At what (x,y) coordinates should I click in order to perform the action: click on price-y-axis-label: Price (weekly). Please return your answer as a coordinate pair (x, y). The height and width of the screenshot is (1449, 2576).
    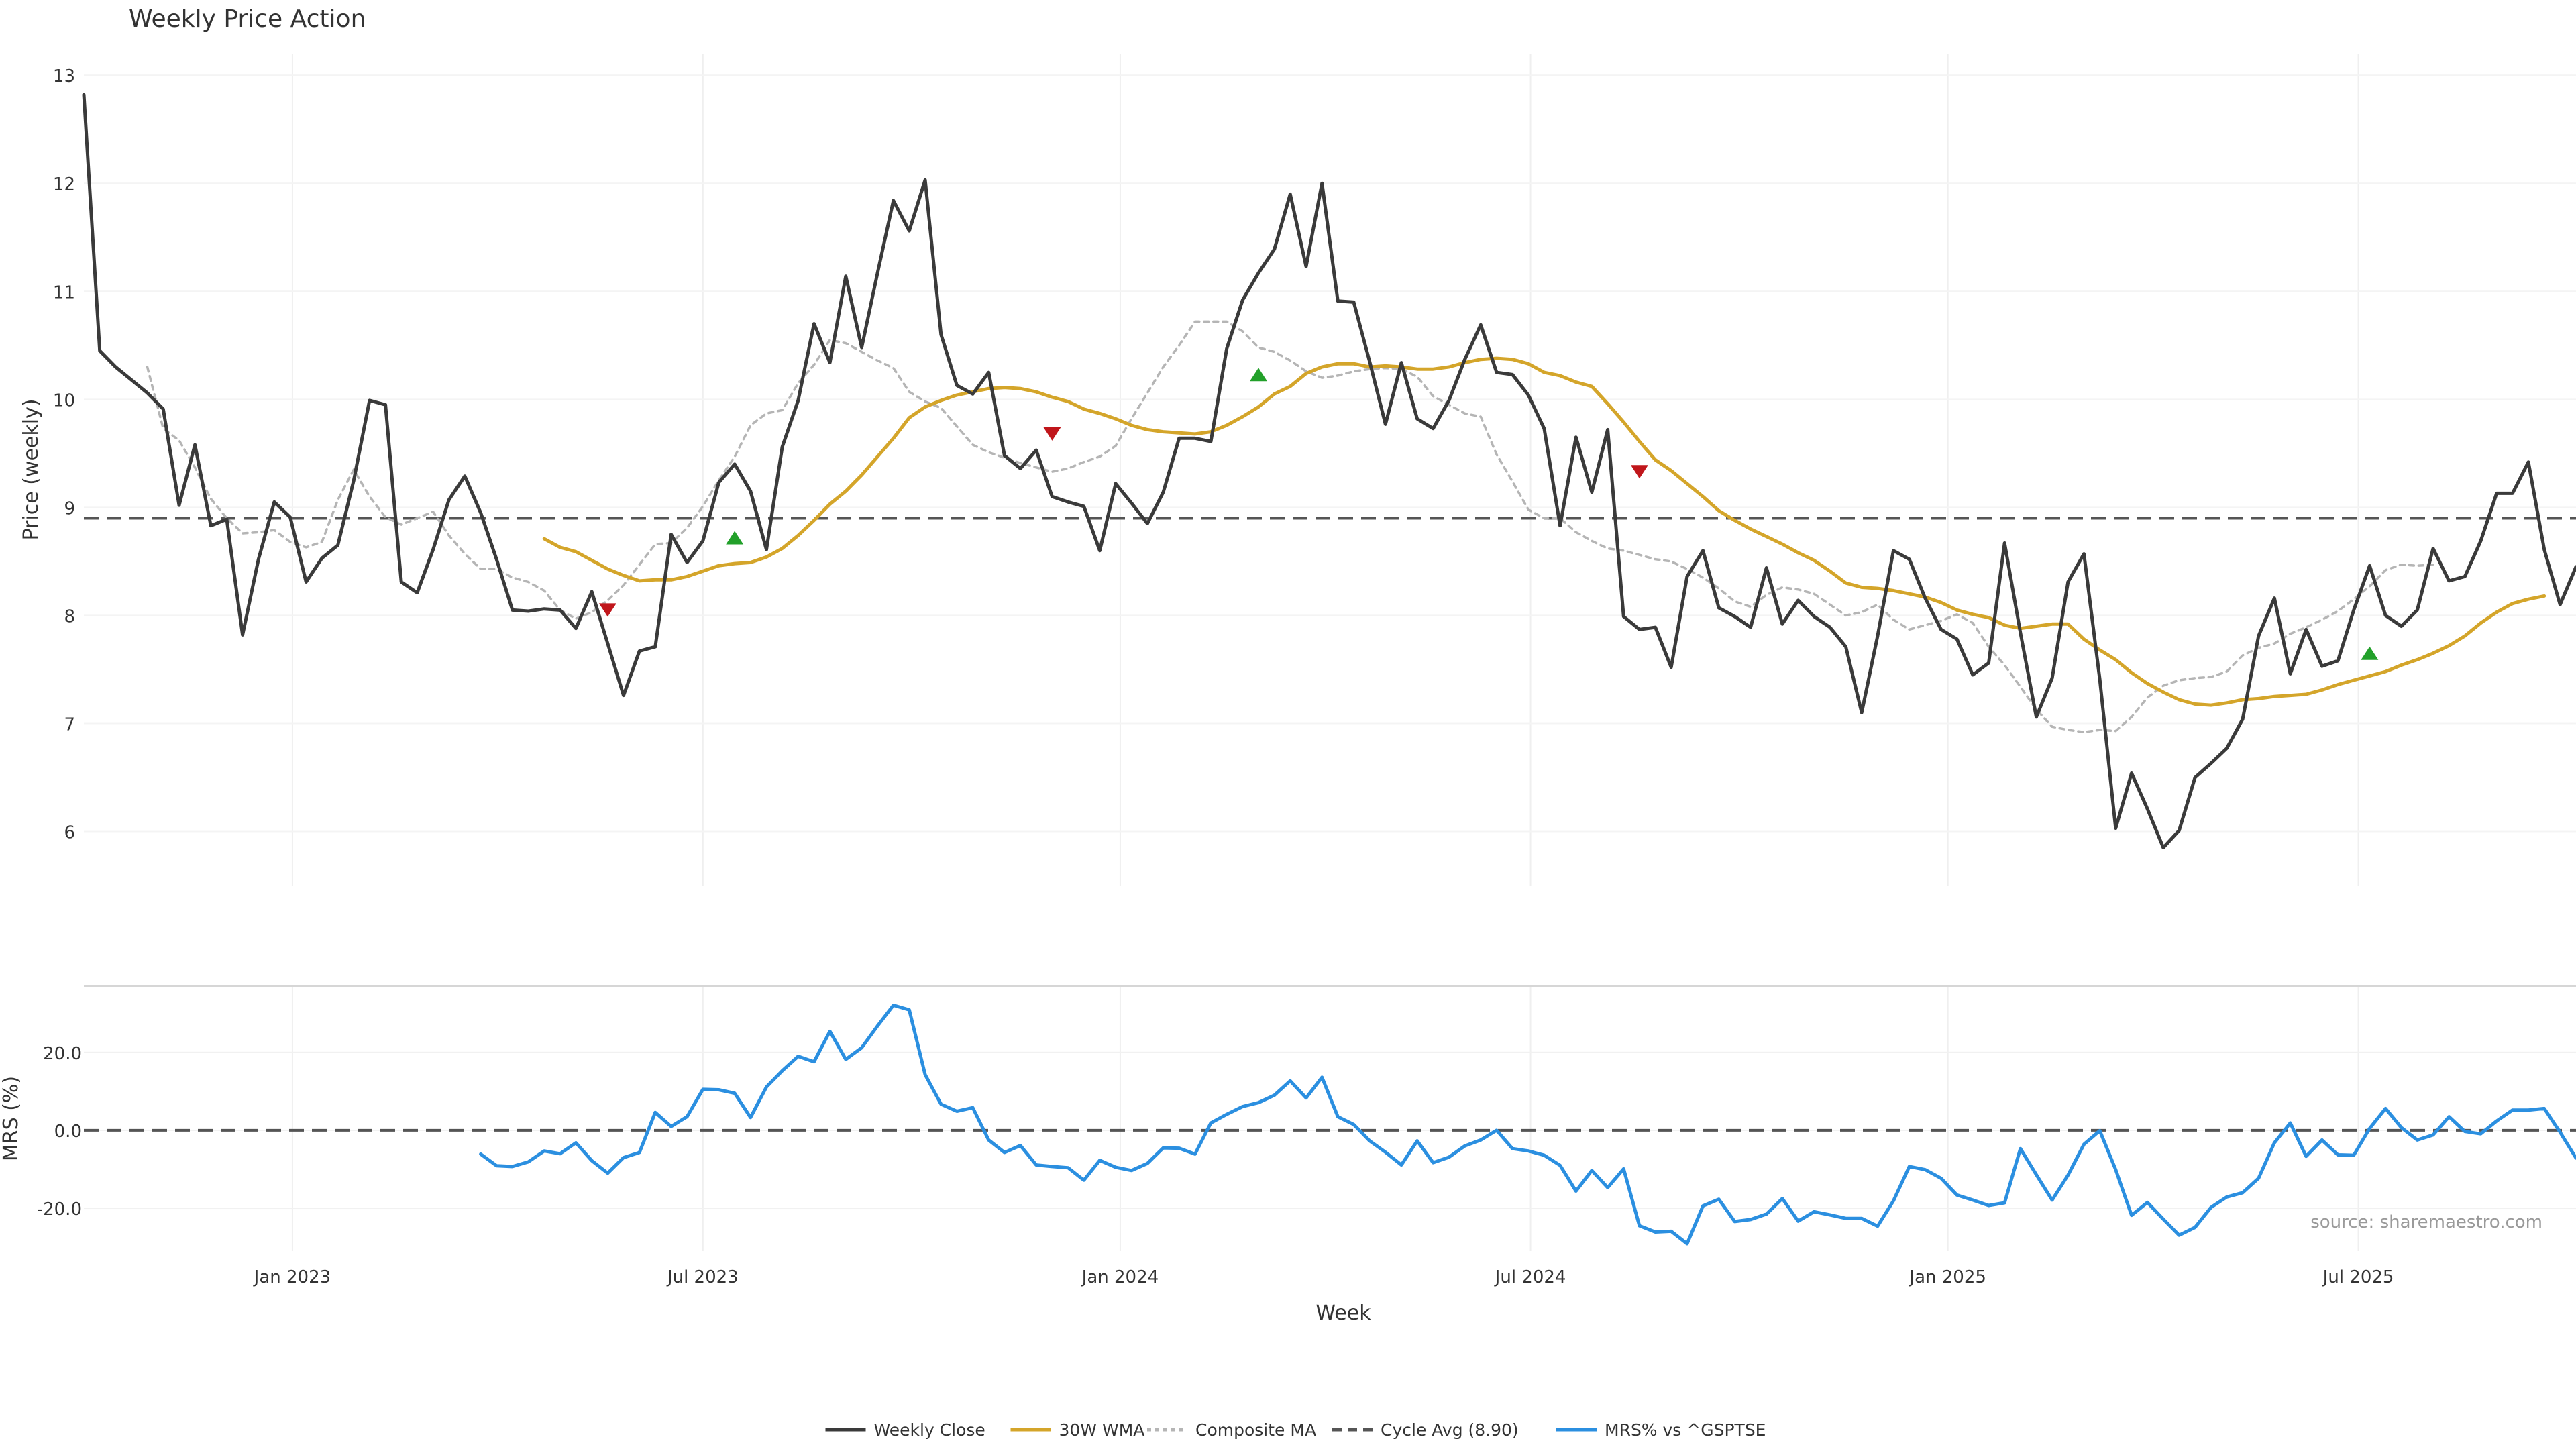
    Looking at the image, I should click on (31, 469).